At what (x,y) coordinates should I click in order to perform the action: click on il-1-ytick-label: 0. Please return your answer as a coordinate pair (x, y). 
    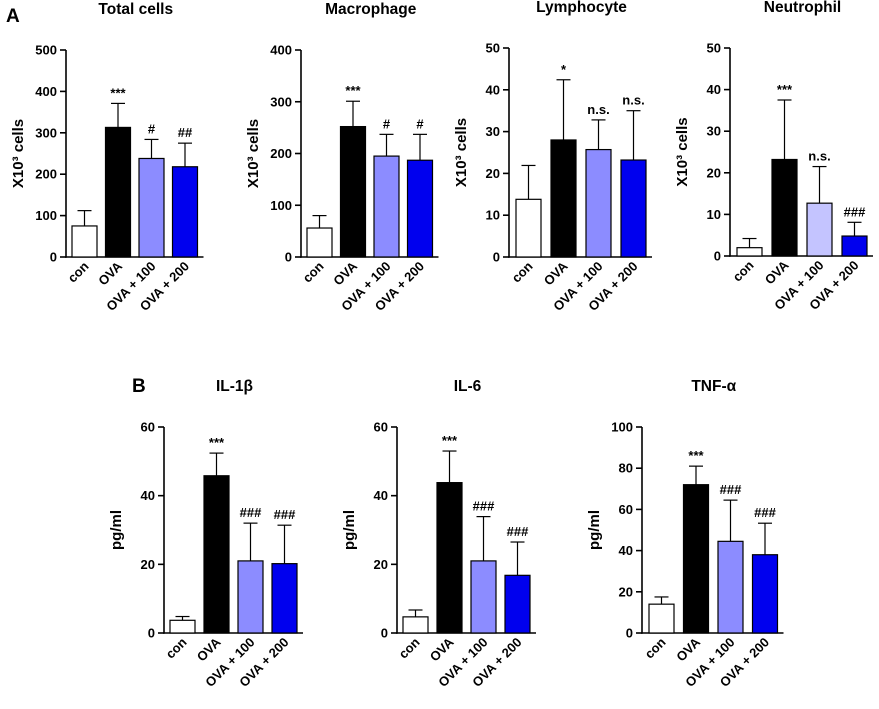
    Looking at the image, I should click on (151, 633).